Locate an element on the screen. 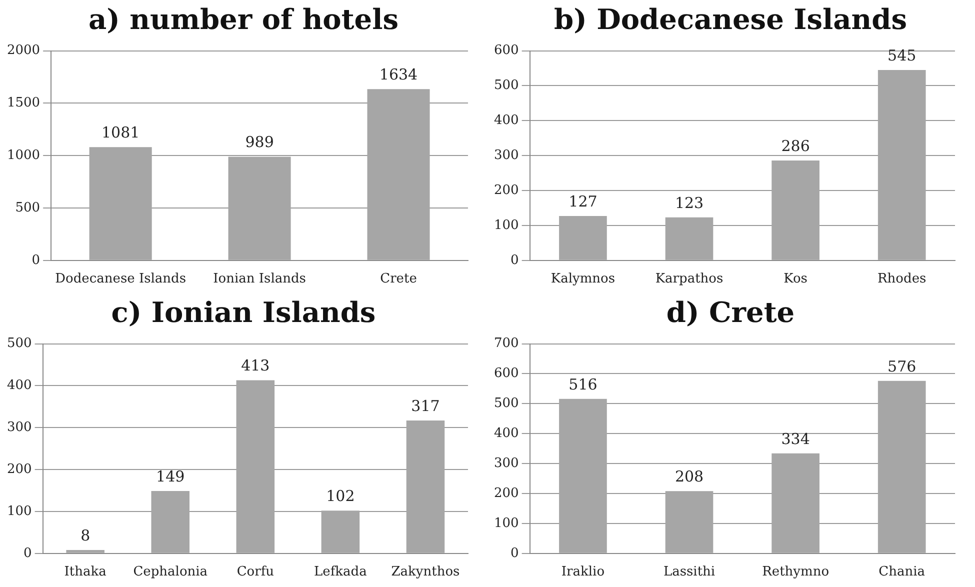 The image size is (975, 587). data-label: 1081 is located at coordinates (120, 133).